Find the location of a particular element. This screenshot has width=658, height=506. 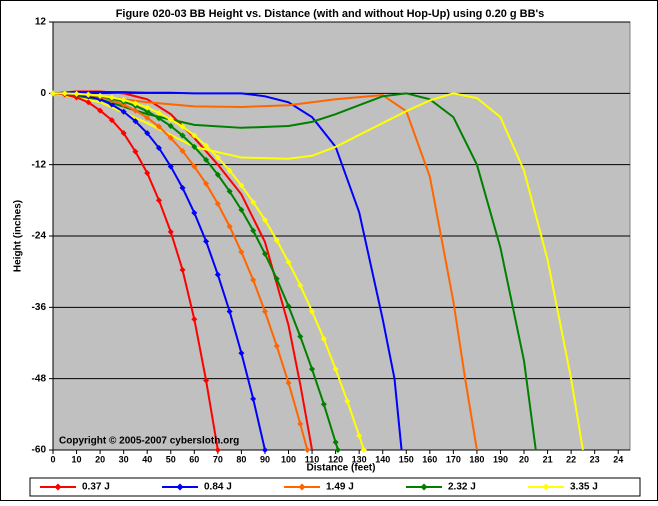

y-tick-label: -60 is located at coordinates (39, 450).